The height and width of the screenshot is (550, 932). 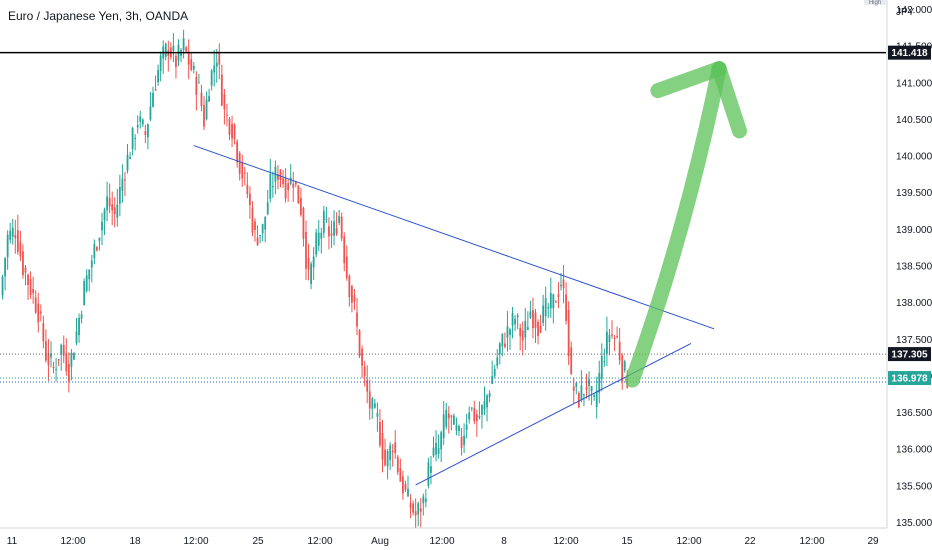 What do you see at coordinates (729, 100) in the screenshot?
I see `arrow-head-right` at bounding box center [729, 100].